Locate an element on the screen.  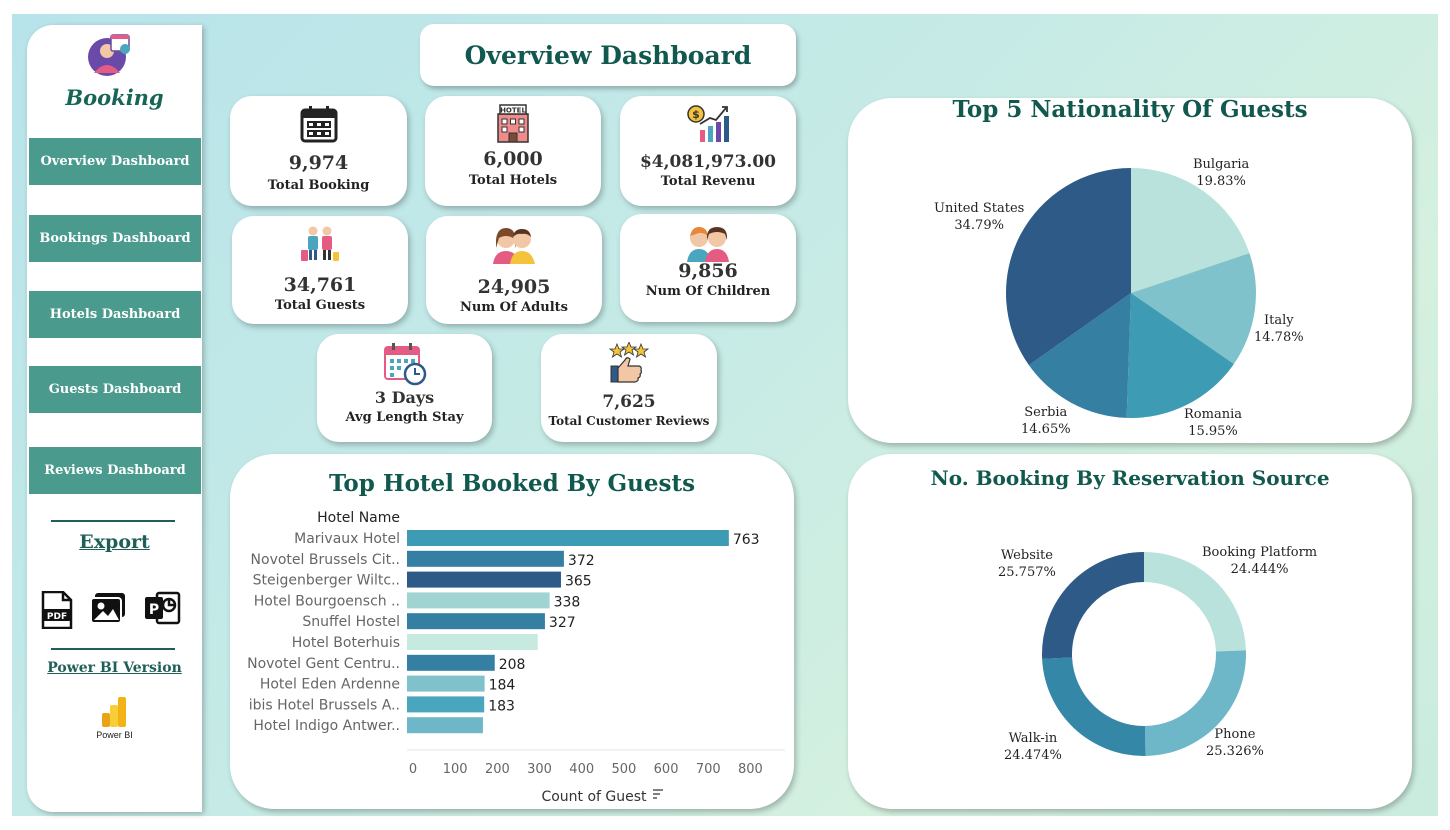
pie-label-pct: 14.78% is located at coordinates (1279, 337).